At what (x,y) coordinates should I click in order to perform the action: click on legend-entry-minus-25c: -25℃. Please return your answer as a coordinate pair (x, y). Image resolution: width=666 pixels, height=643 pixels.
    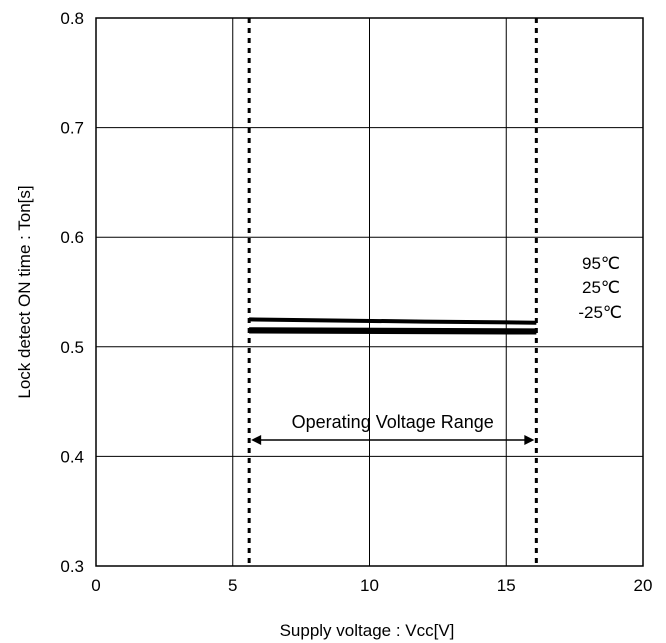
    Looking at the image, I should click on (600, 312).